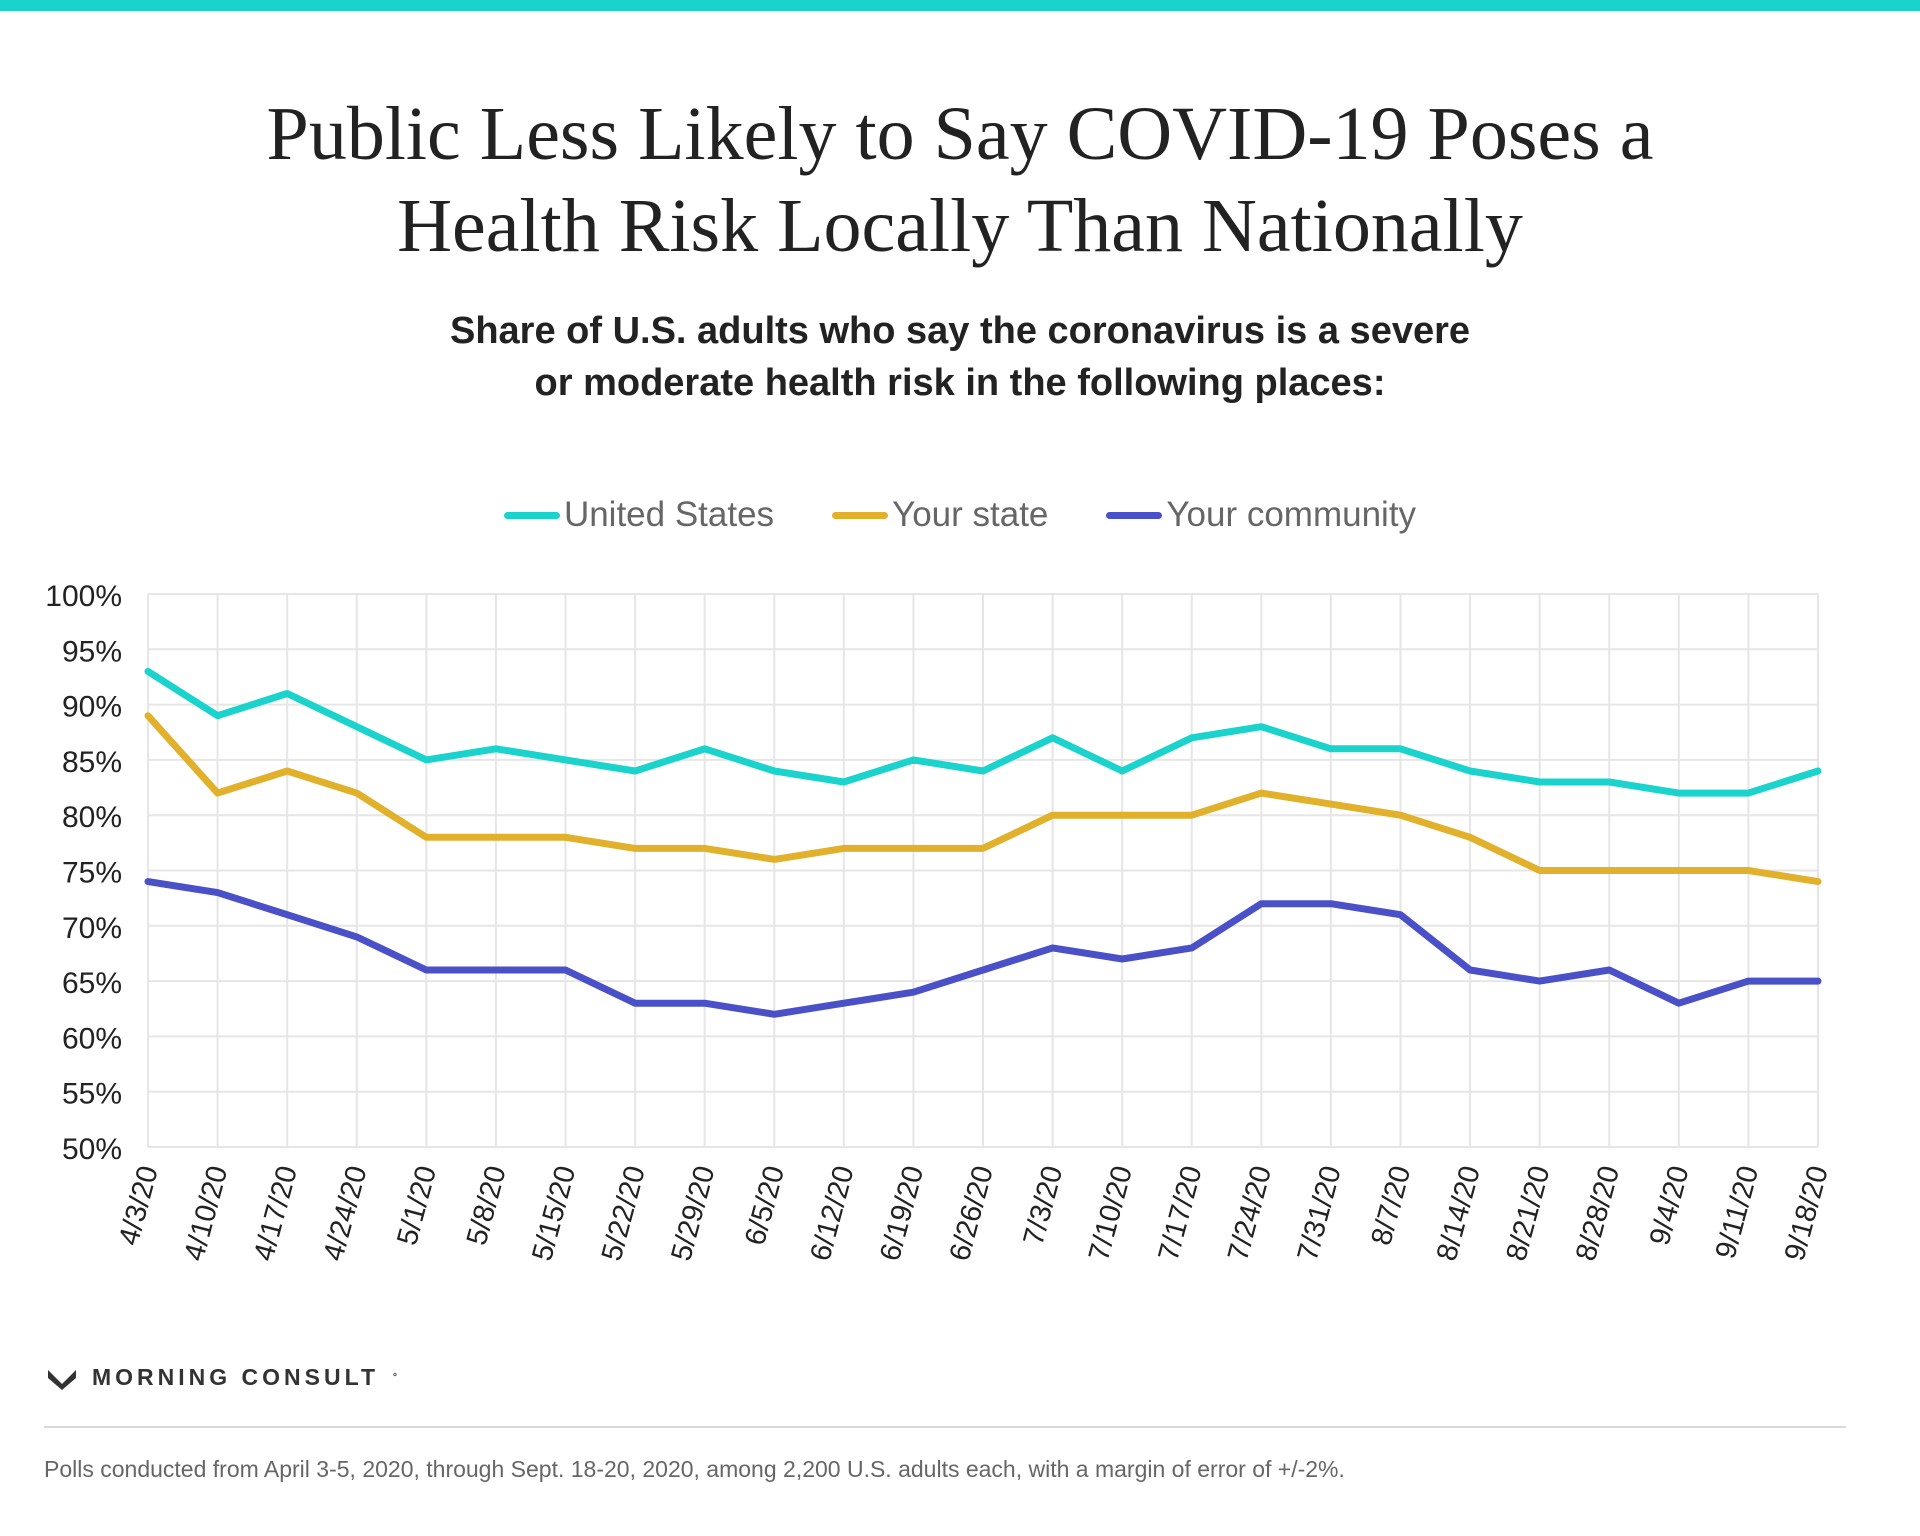 The width and height of the screenshot is (1920, 1536). Describe the element at coordinates (960, 5) in the screenshot. I see `top-accent-bar` at that location.